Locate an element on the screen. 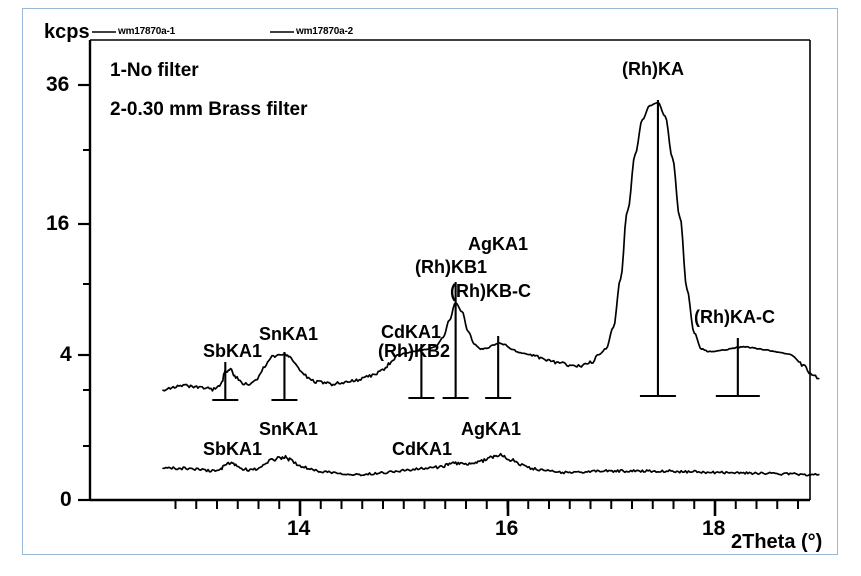 This screenshot has height=576, width=861. y-axis-minor-ticks is located at coordinates (86, 298).